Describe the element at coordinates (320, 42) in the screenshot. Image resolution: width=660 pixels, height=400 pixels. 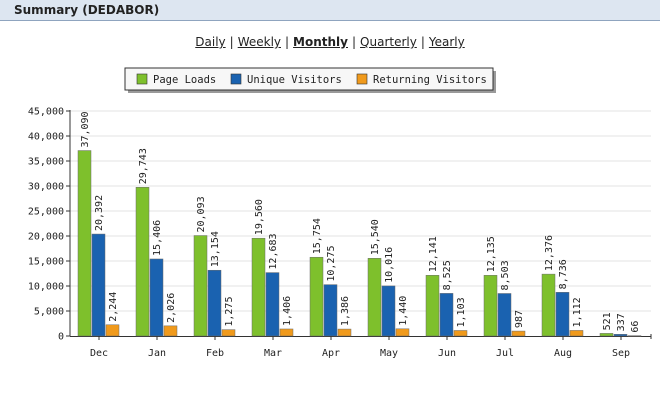
I see `nav-monthly-link: Monthly` at that location.